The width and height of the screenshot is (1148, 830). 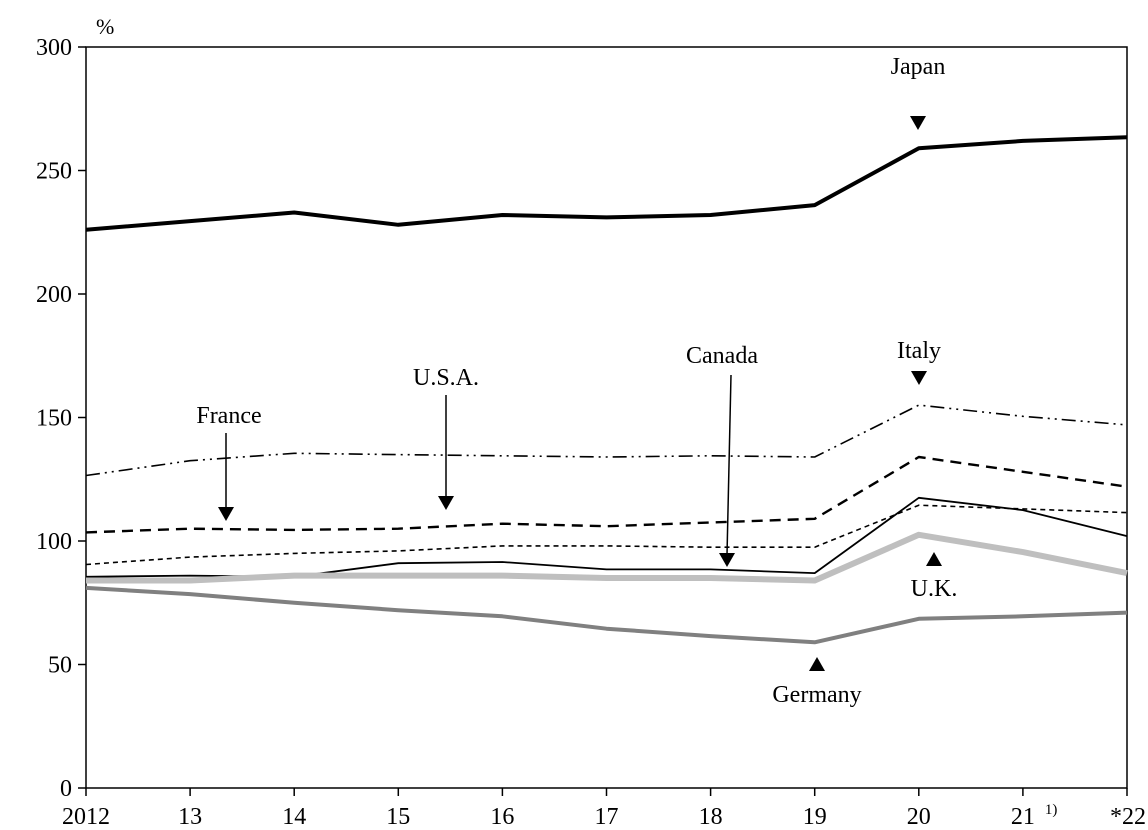 I want to click on series-label-canada: Canada, so click(x=722, y=356).